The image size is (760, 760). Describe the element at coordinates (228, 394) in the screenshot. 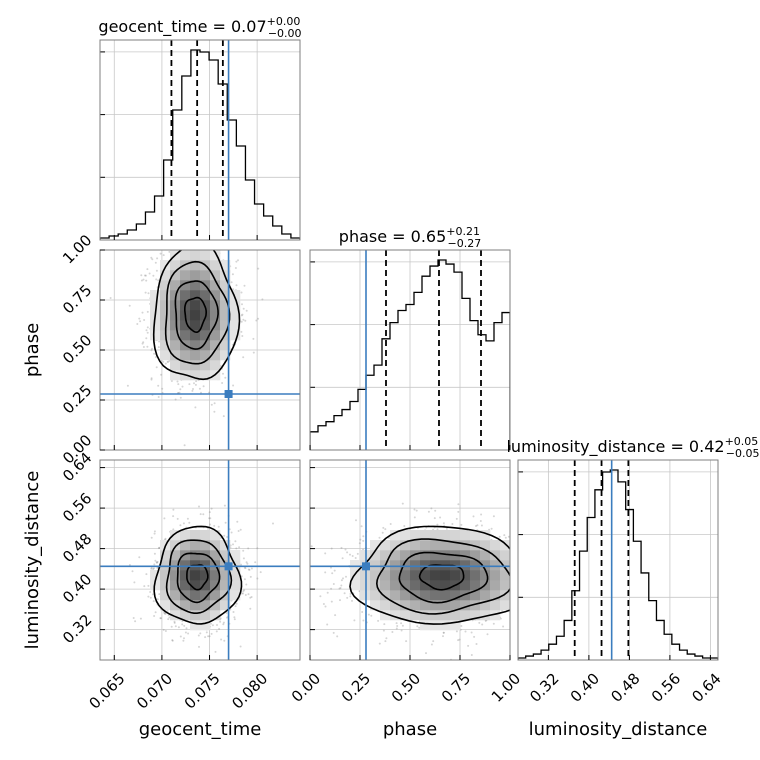

I see `injection-marker` at that location.